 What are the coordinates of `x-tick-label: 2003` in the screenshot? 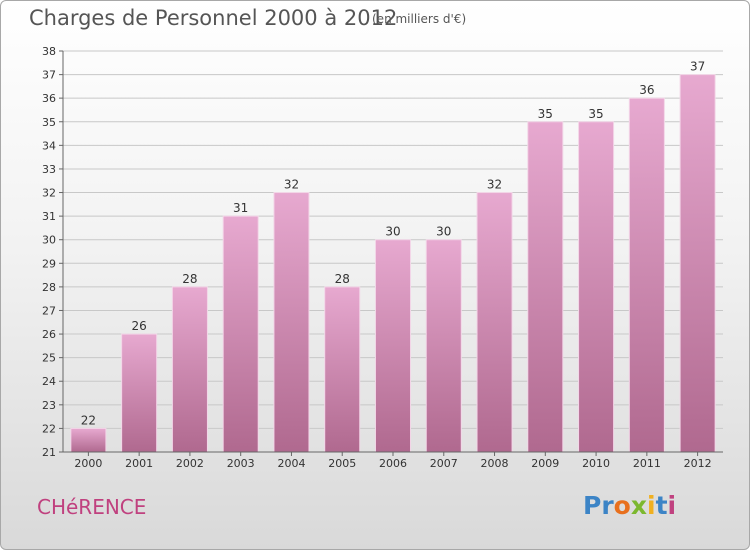 It's located at (241, 463).